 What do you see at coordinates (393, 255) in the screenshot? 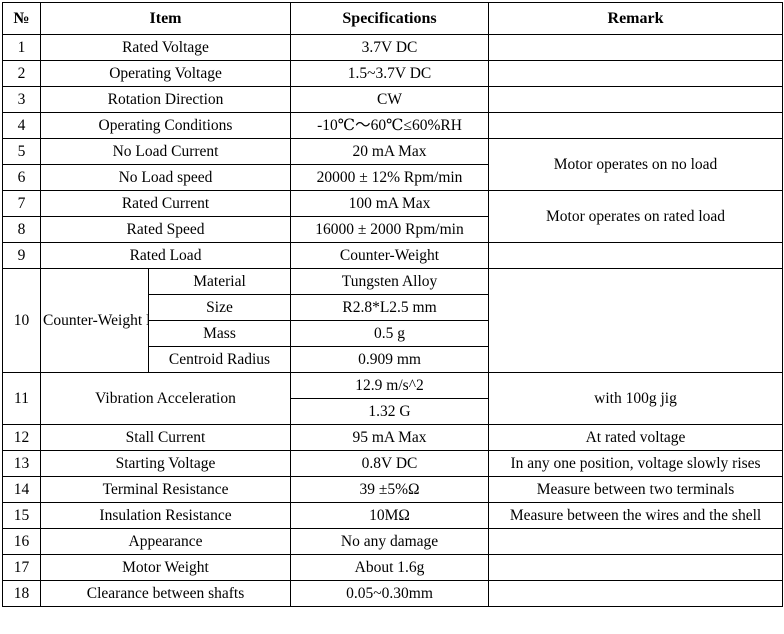
I see `table-row: 9 Rated Load Counter-Weight` at bounding box center [393, 255].